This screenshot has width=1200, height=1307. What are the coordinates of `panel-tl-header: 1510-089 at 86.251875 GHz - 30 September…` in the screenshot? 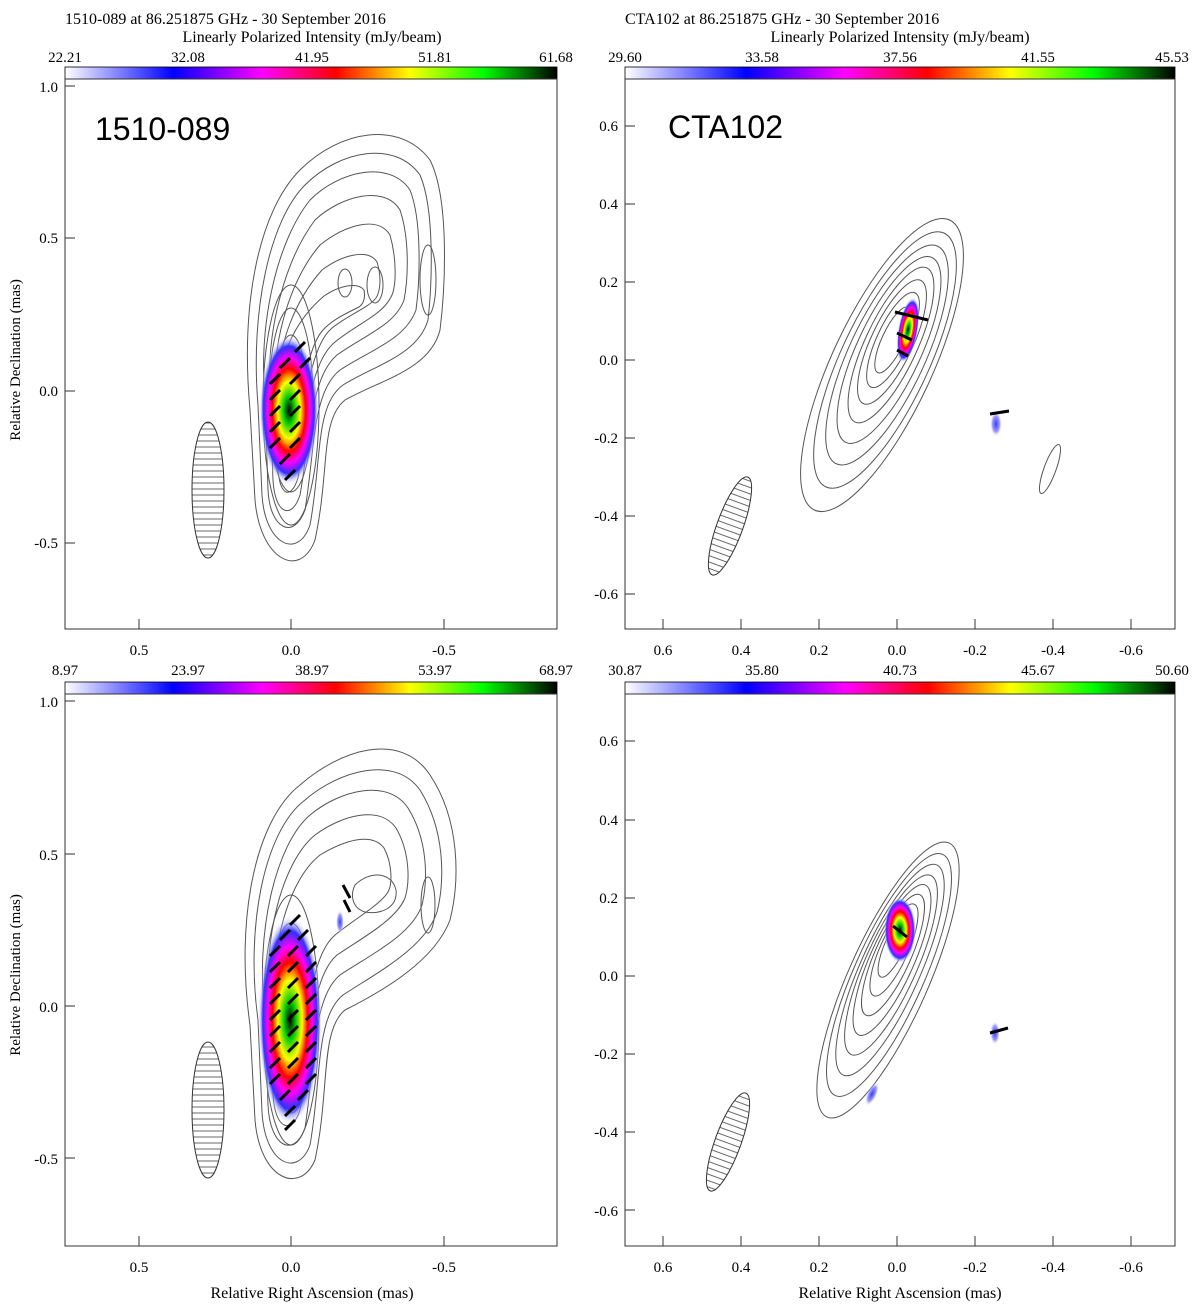 It's located at (225, 19).